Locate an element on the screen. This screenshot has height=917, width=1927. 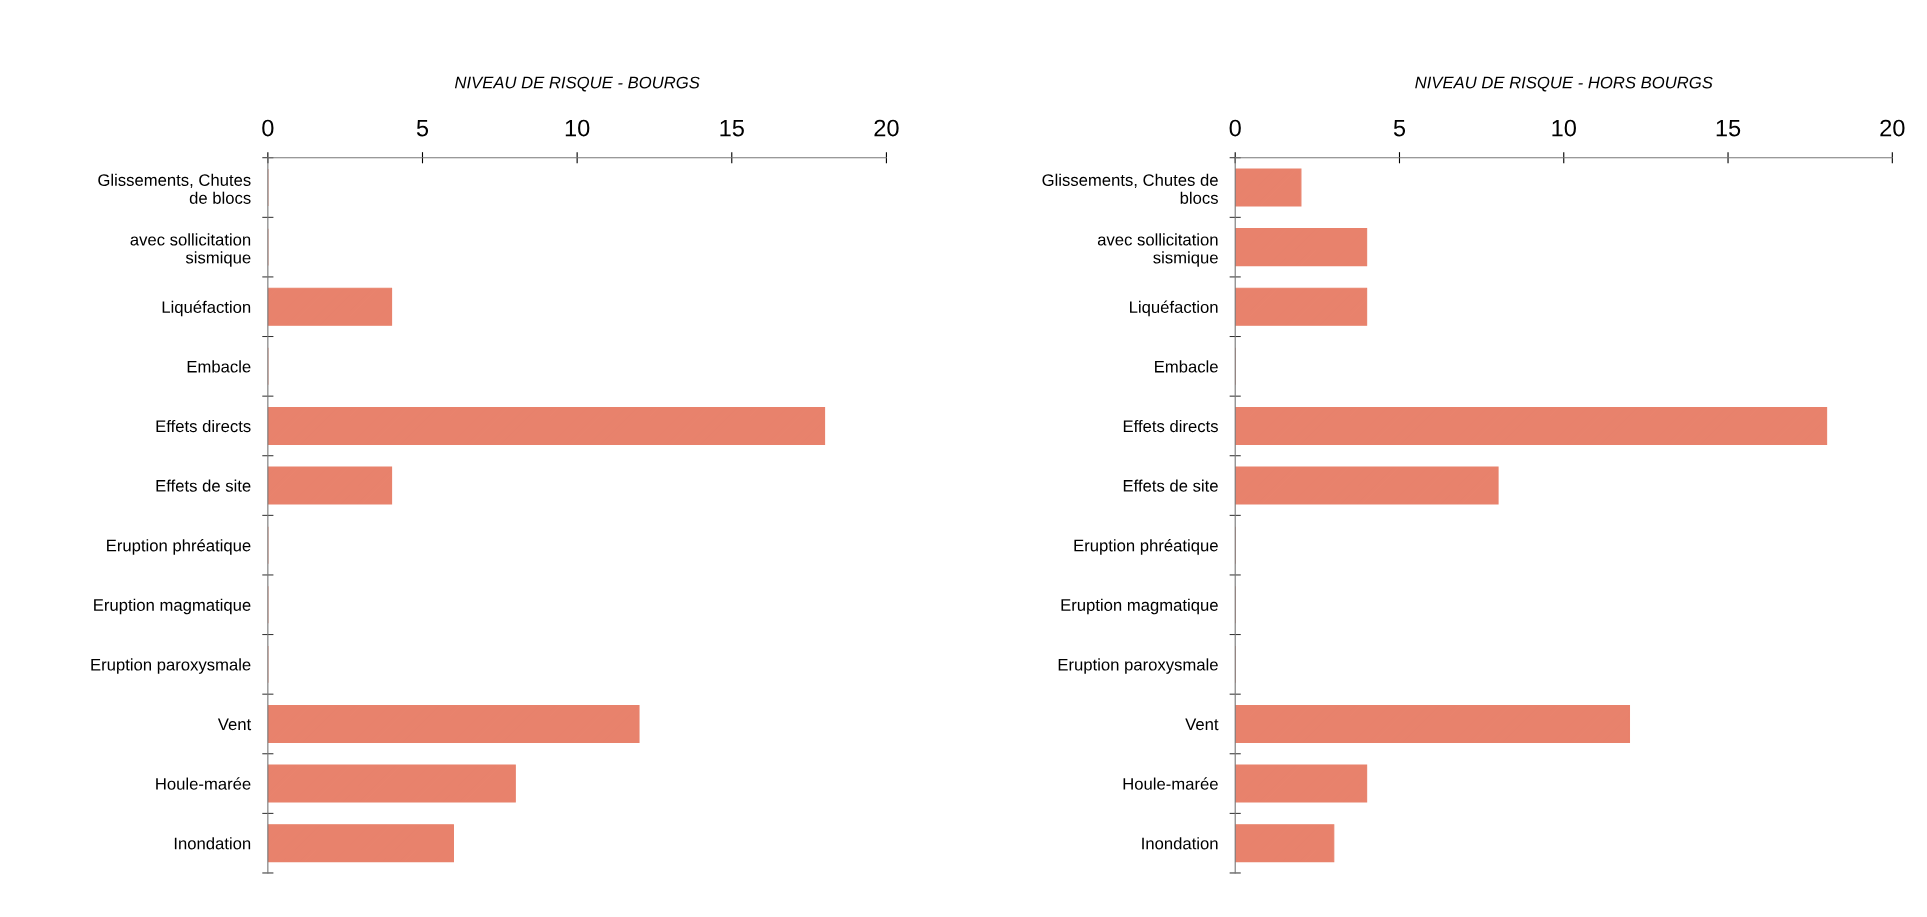
chart-title: NIVEAU DE RISQUE - HORS BOURGS is located at coordinates (1564, 84).